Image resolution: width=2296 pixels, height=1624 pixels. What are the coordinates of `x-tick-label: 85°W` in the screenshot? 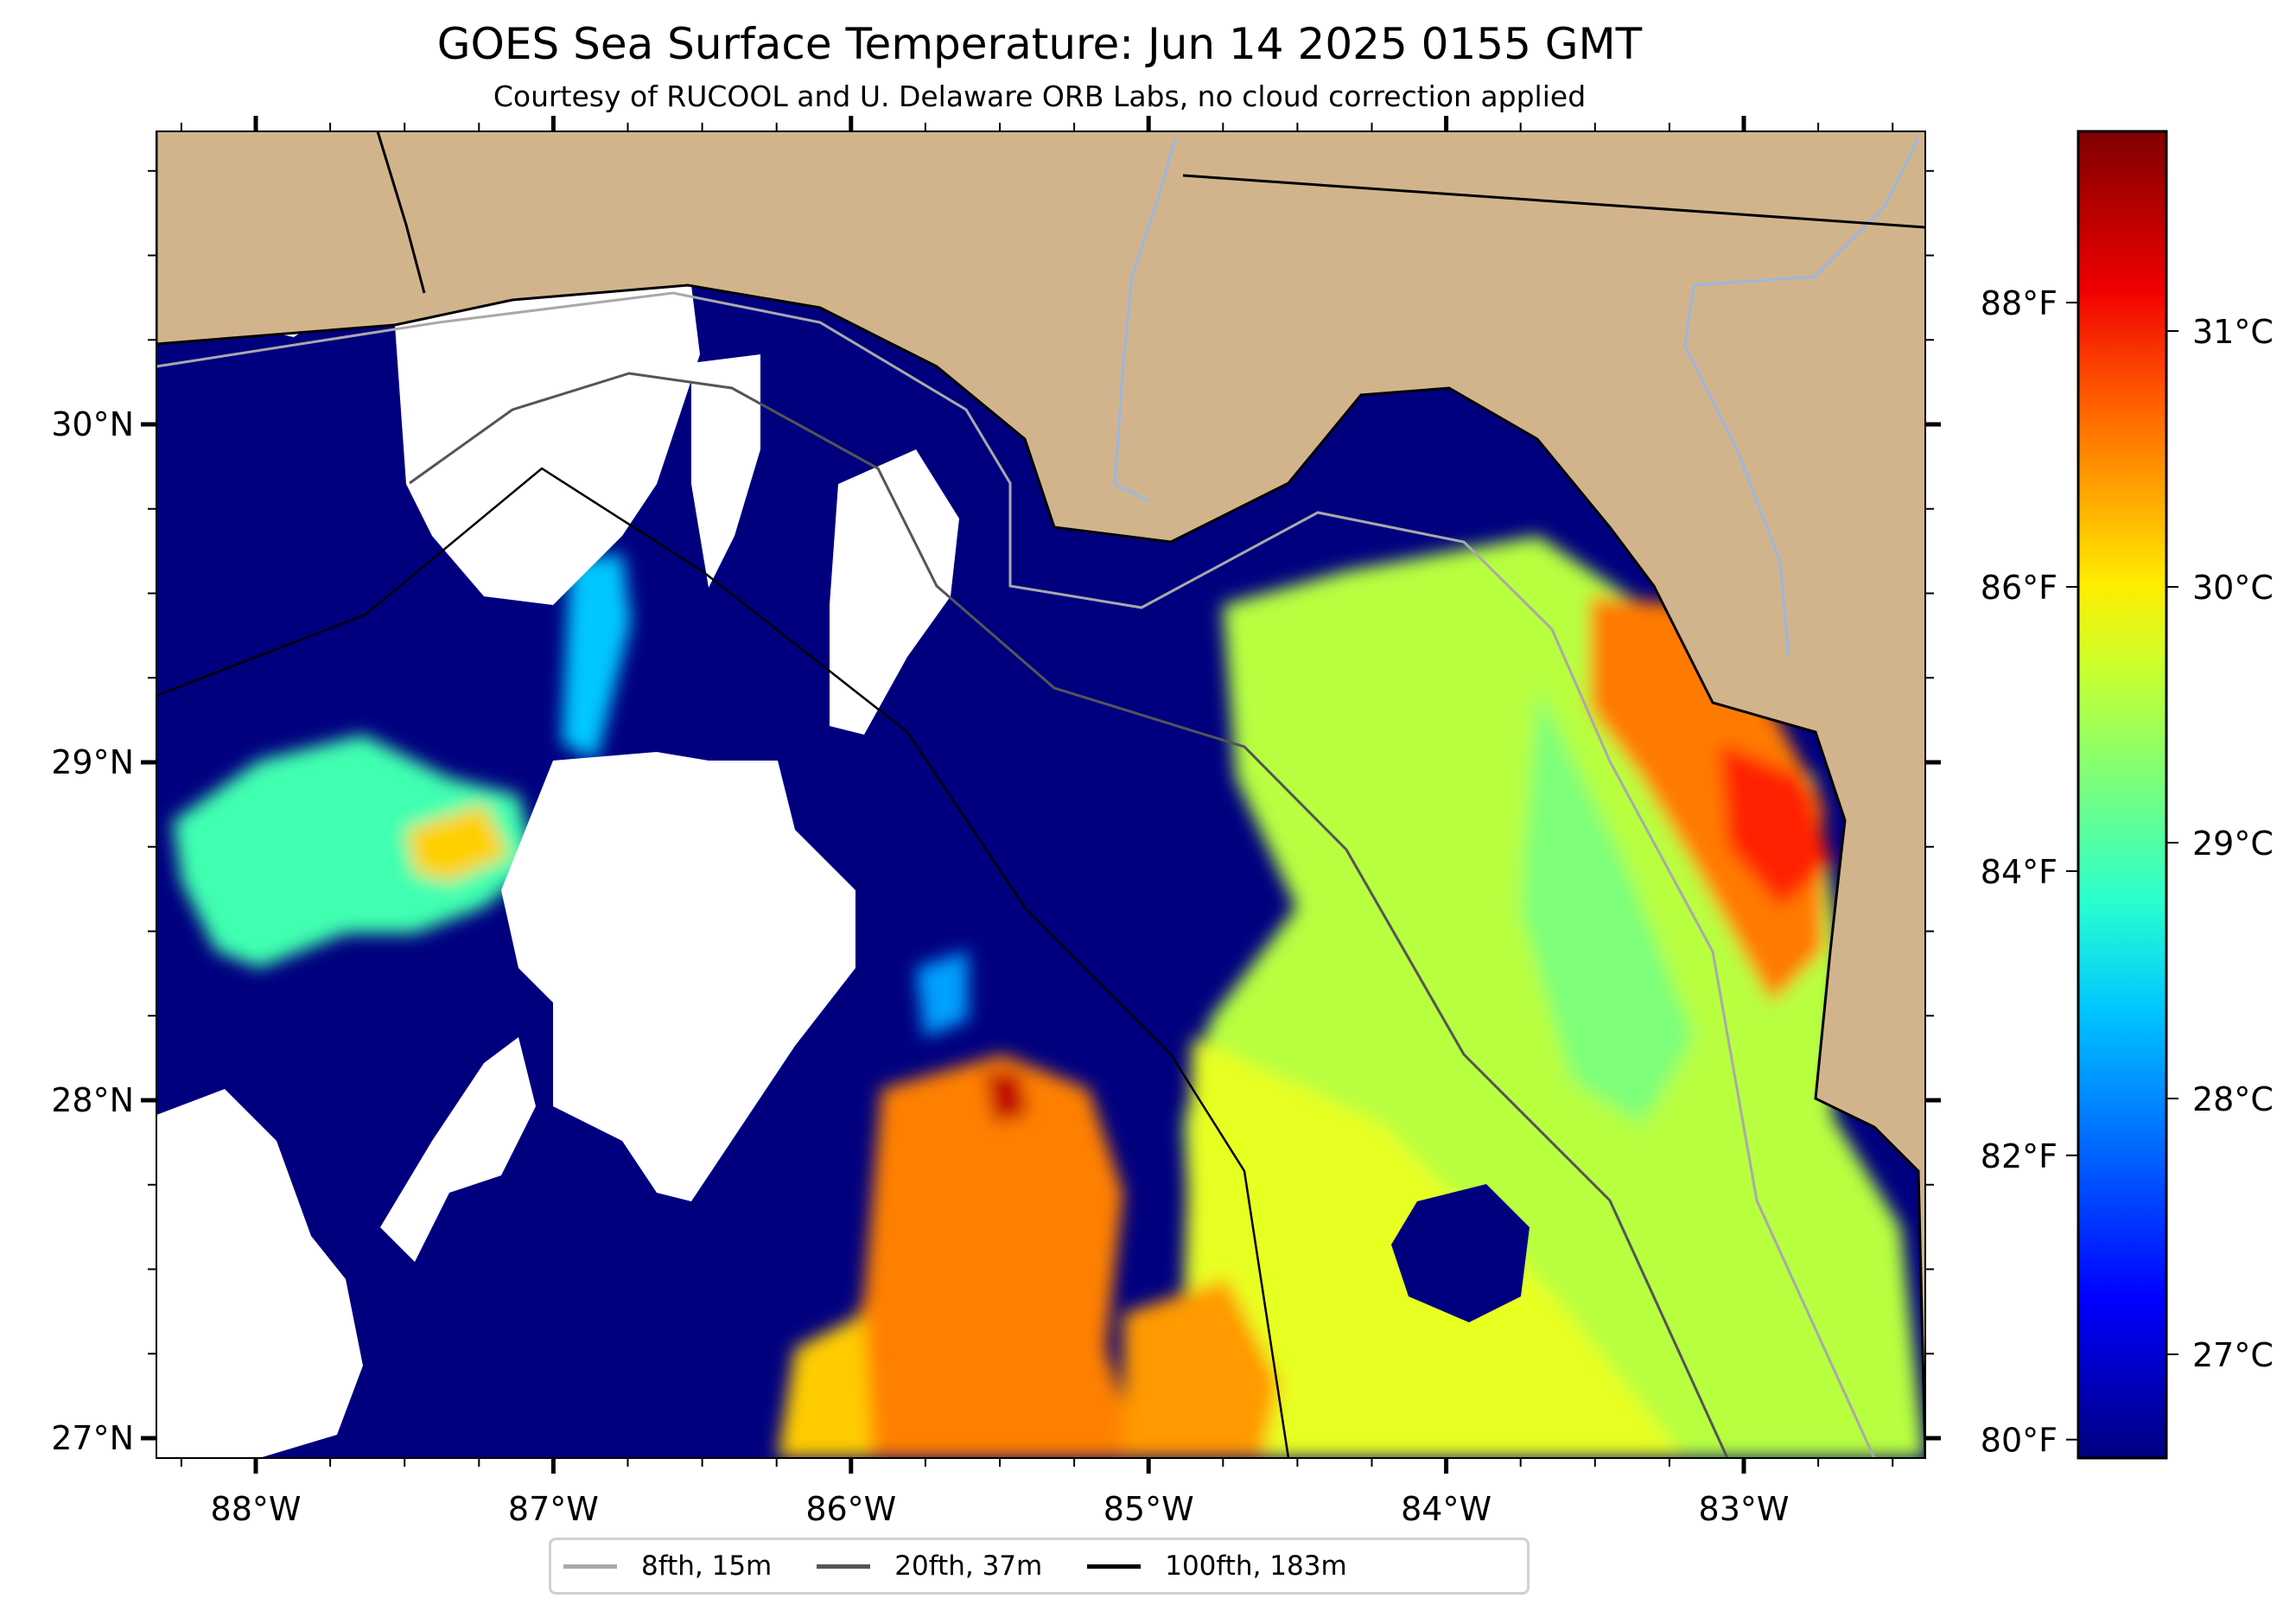 It's located at (1148, 1509).